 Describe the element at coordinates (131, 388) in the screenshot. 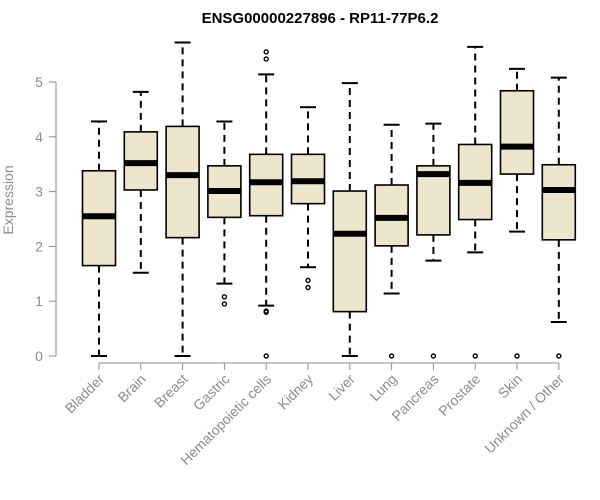

I see `x-tick-label: Brain` at that location.